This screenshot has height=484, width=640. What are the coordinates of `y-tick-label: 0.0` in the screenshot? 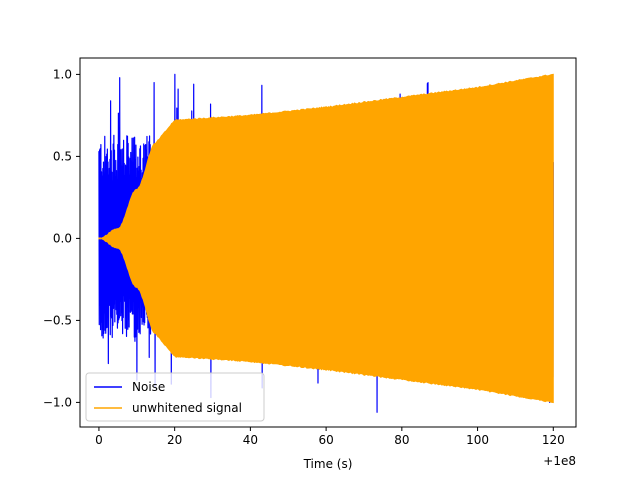 It's located at (62, 238).